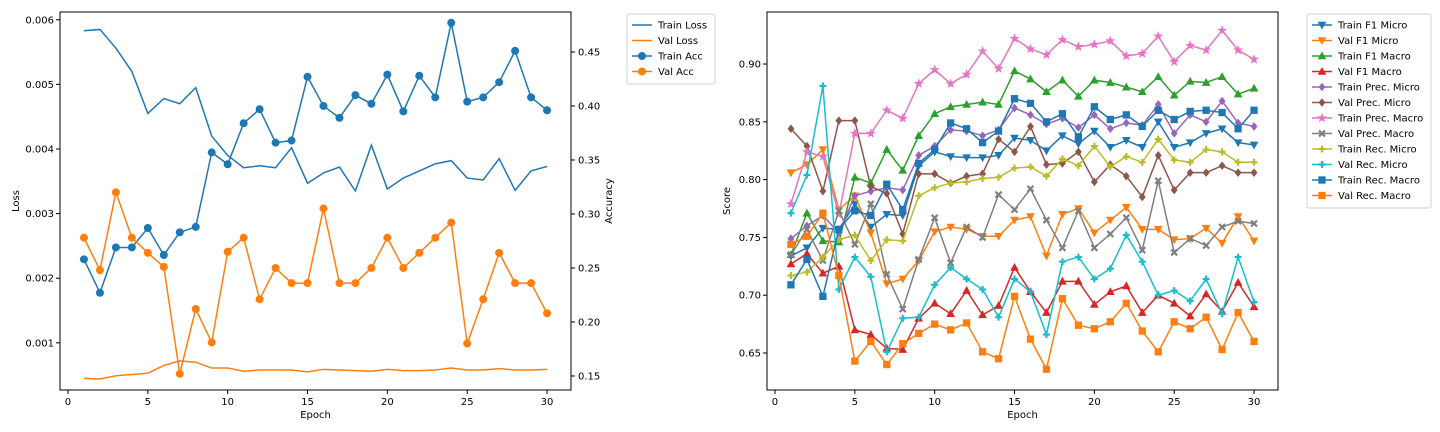  I want to click on legend-item-train-rec-macro: Train Rec. Macro, so click(1366, 181).